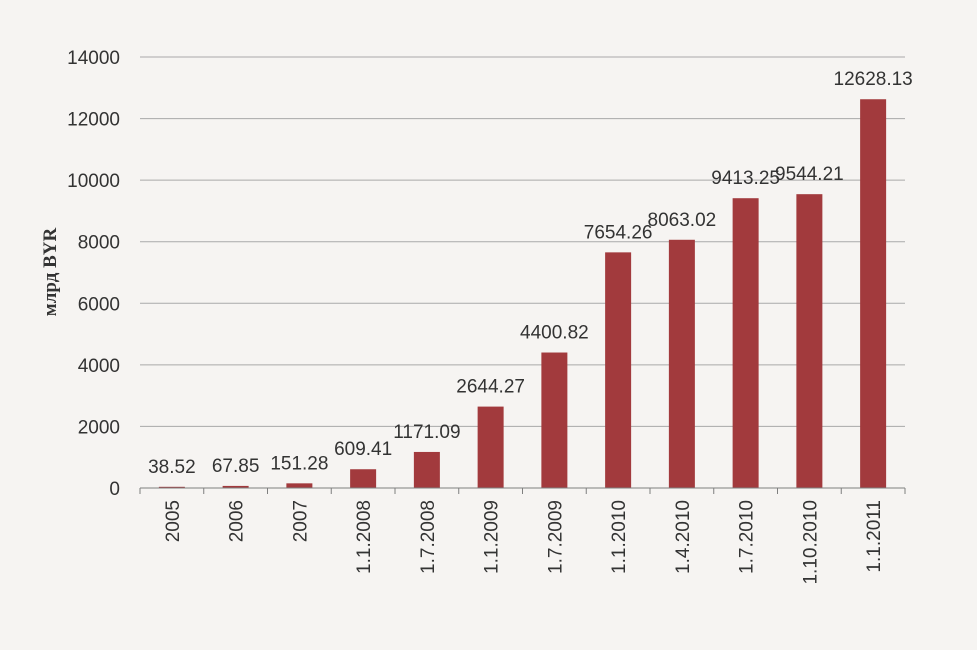 The height and width of the screenshot is (650, 977). I want to click on data-label: 8063.02, so click(682, 220).